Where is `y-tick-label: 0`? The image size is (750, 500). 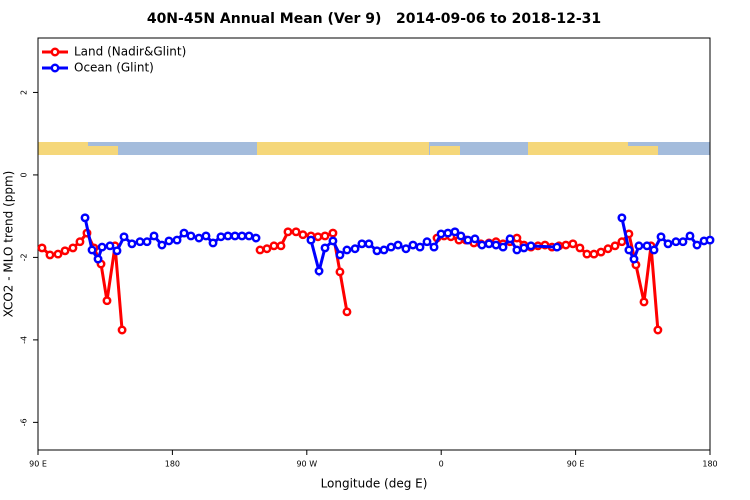 y-tick-label: 0 is located at coordinates (24, 174).